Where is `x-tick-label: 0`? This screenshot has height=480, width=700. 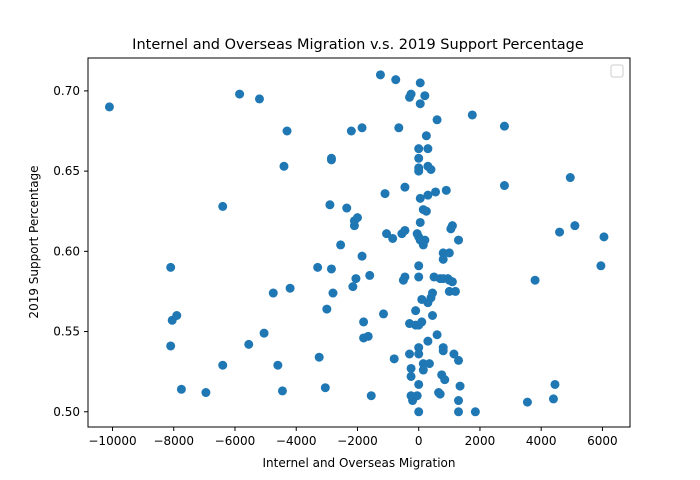 x-tick-label: 0 is located at coordinates (419, 441).